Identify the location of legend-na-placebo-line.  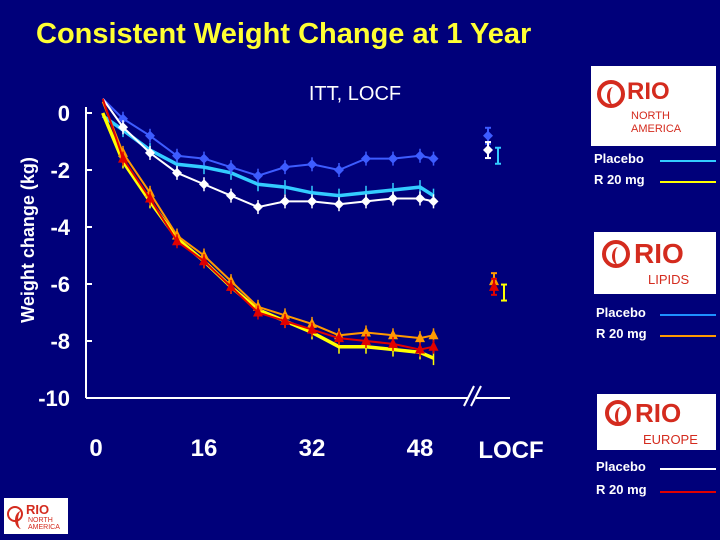
(688, 161).